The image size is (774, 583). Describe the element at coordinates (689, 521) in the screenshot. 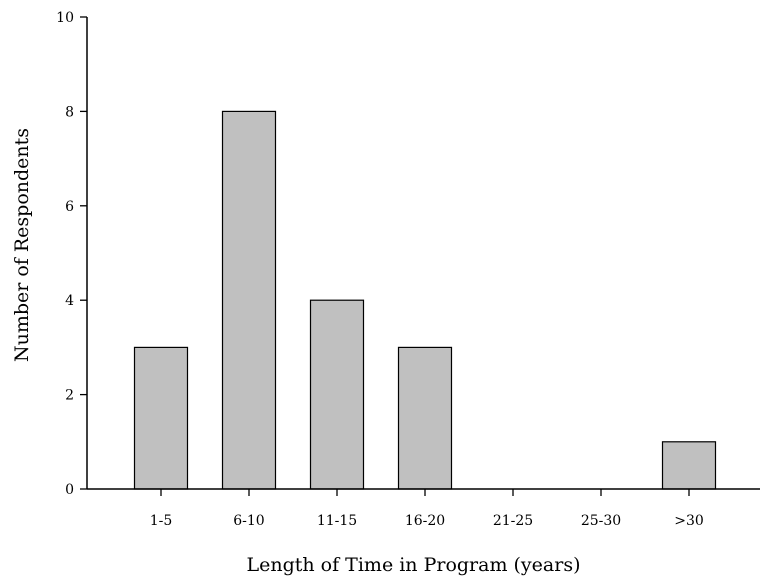

I see `x-tick-label: >30` at that location.